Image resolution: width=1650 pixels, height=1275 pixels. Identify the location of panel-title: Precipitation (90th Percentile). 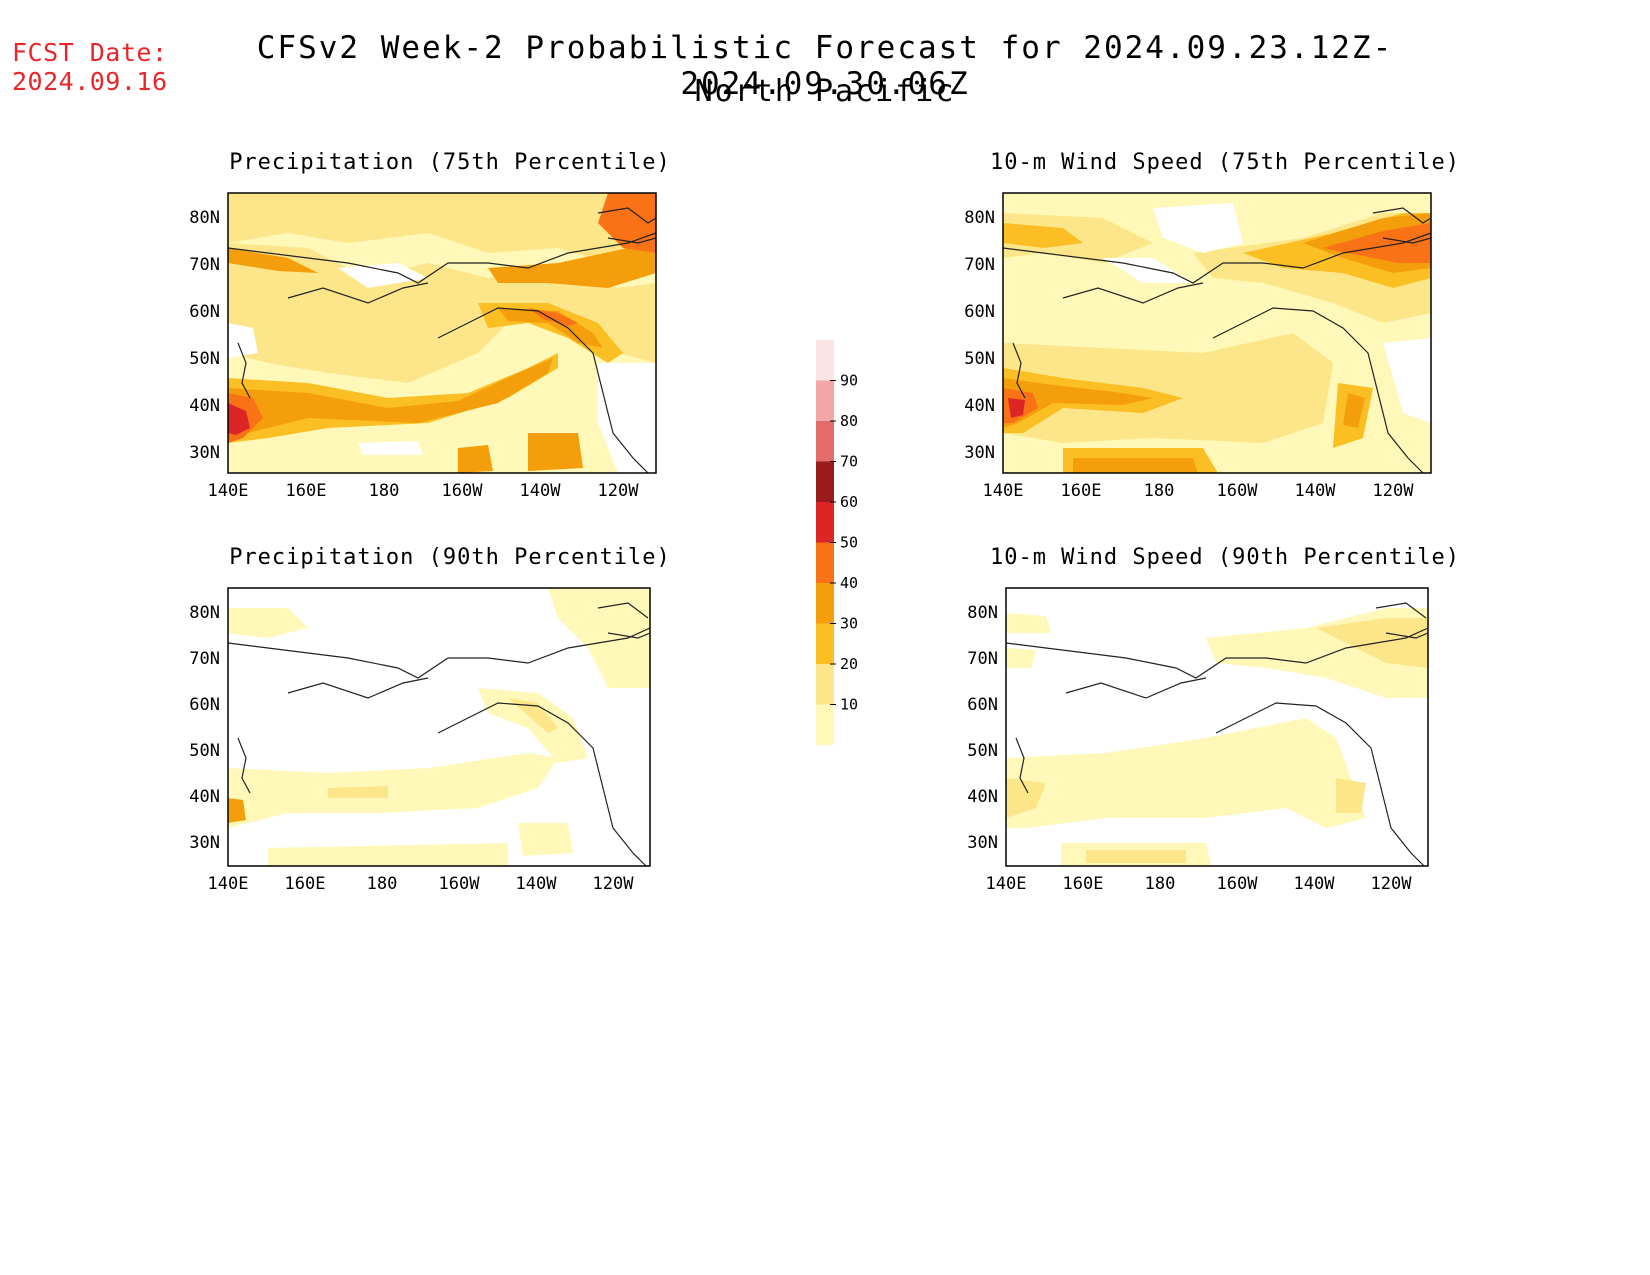
(450, 557).